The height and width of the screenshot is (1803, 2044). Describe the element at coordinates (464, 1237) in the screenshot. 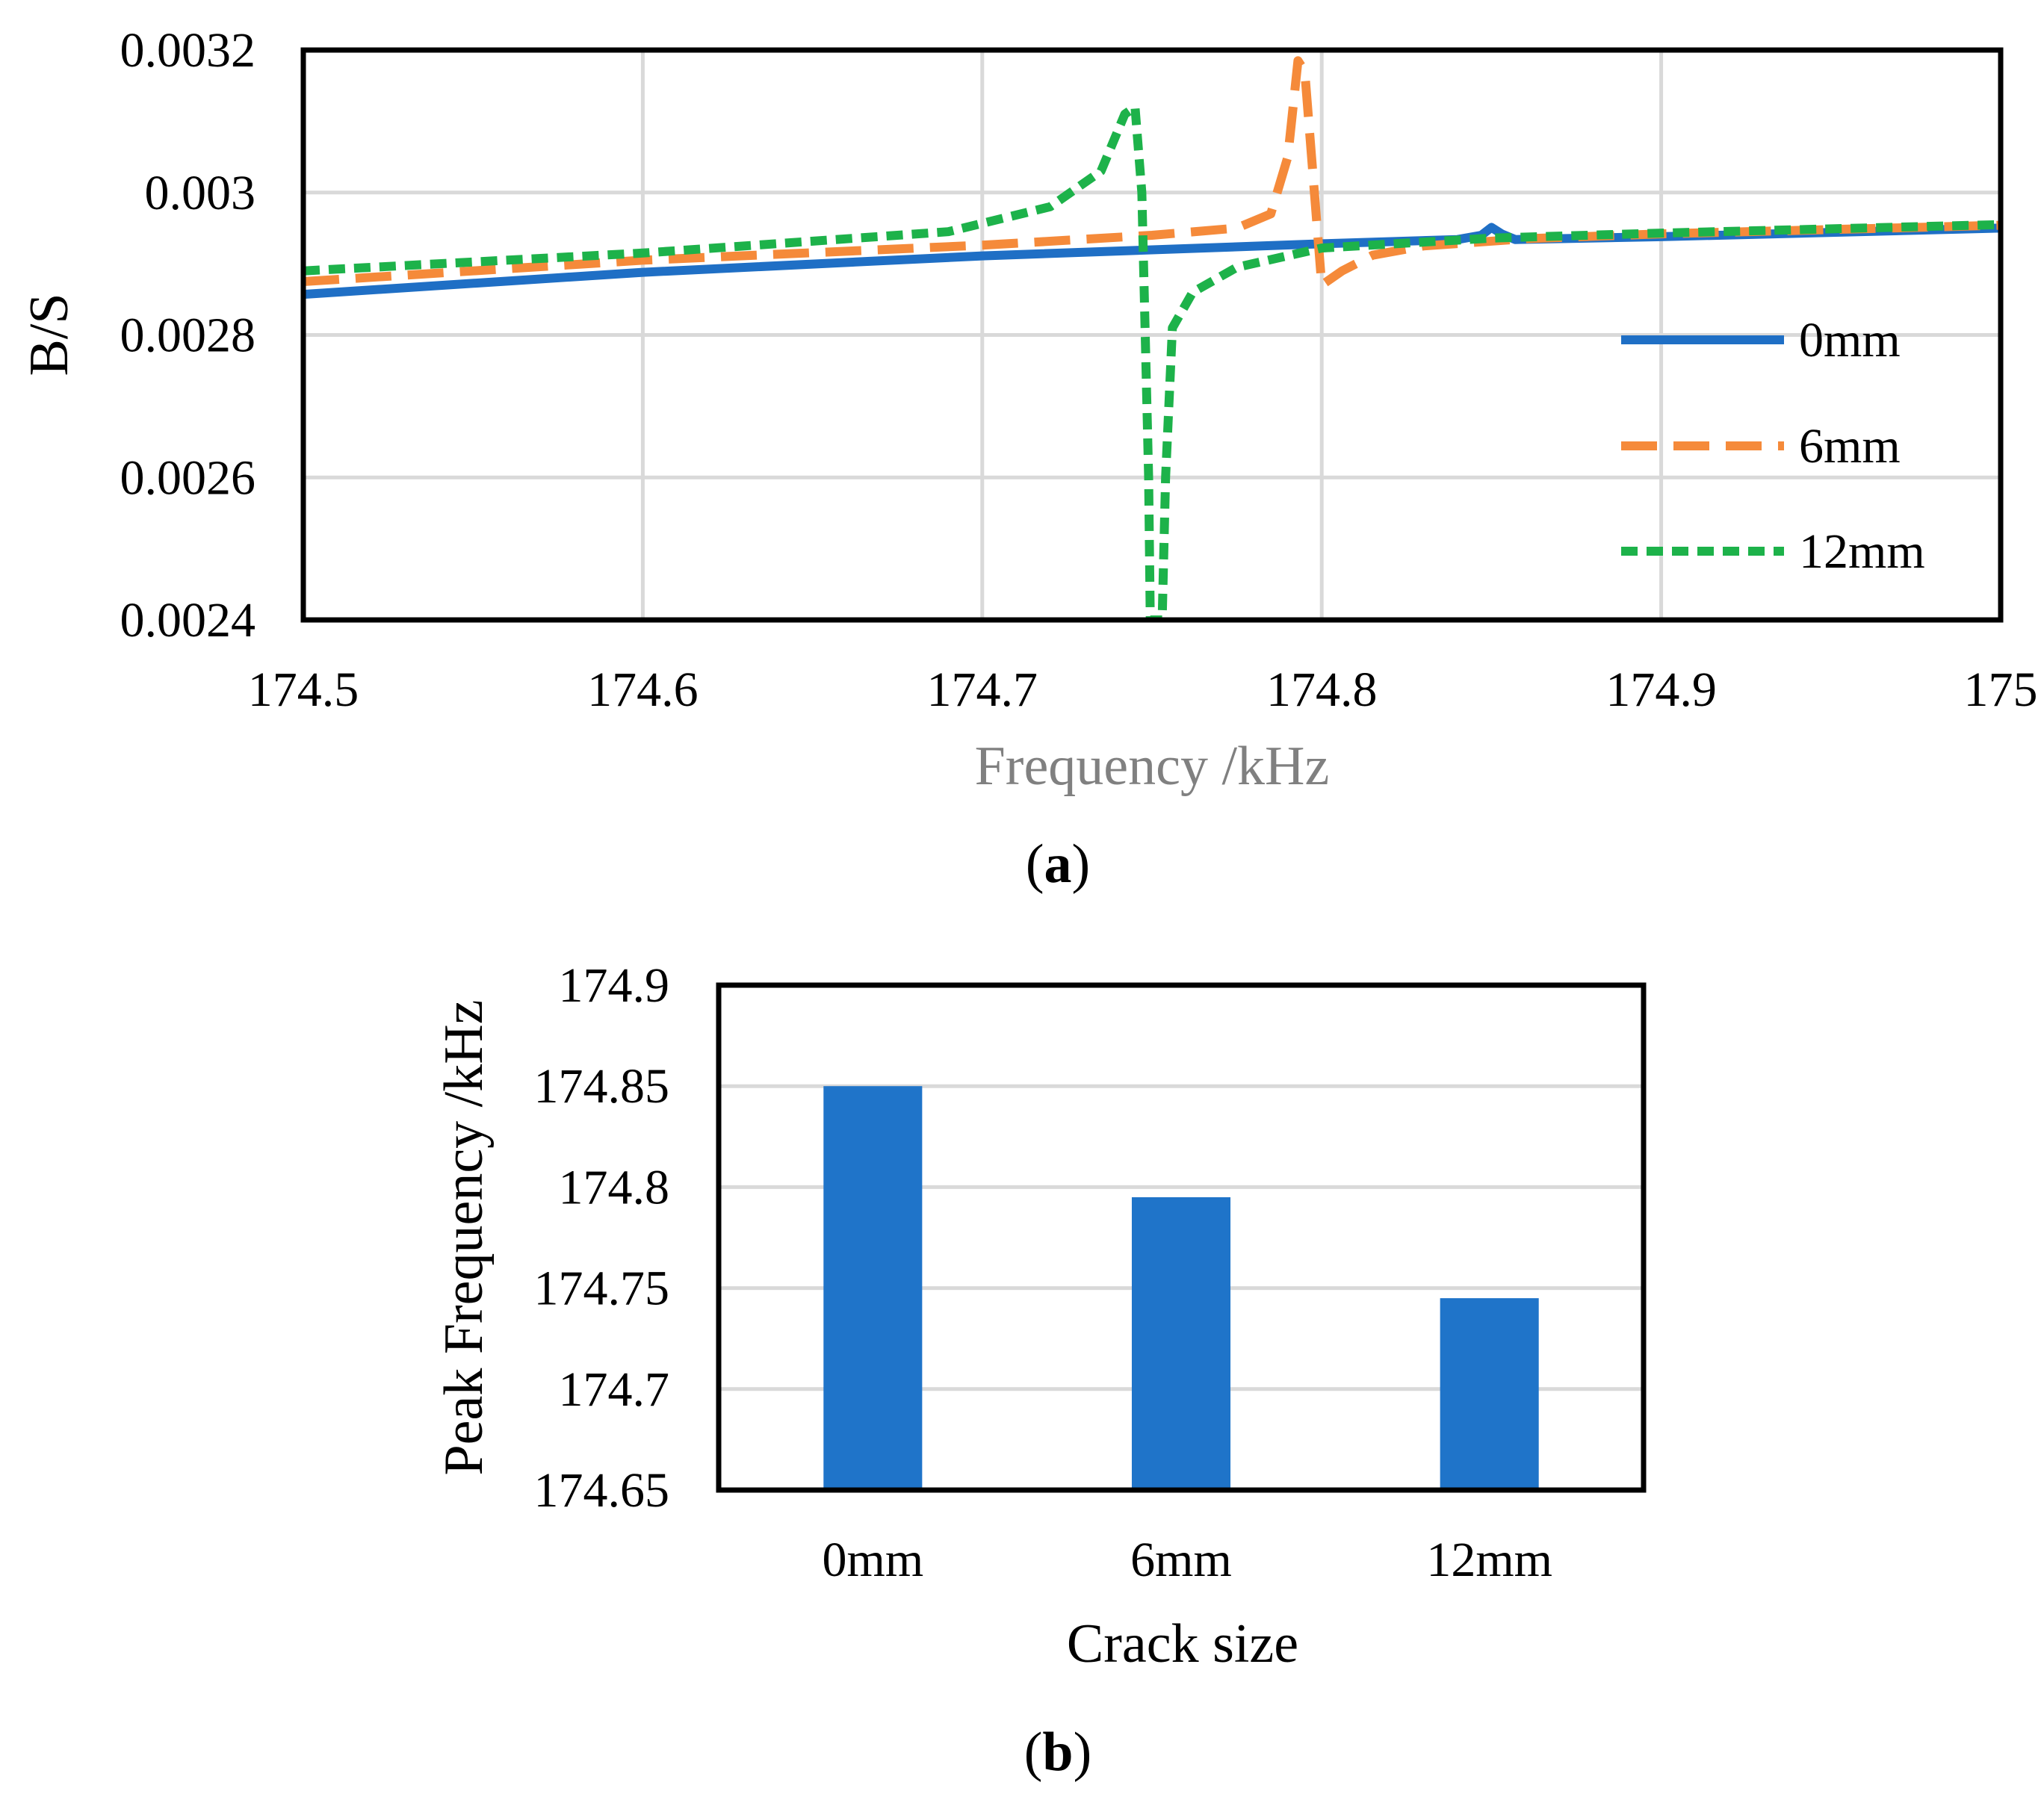

I see `bar-chart-y-axis-title: Peak Frequency /kHz` at that location.